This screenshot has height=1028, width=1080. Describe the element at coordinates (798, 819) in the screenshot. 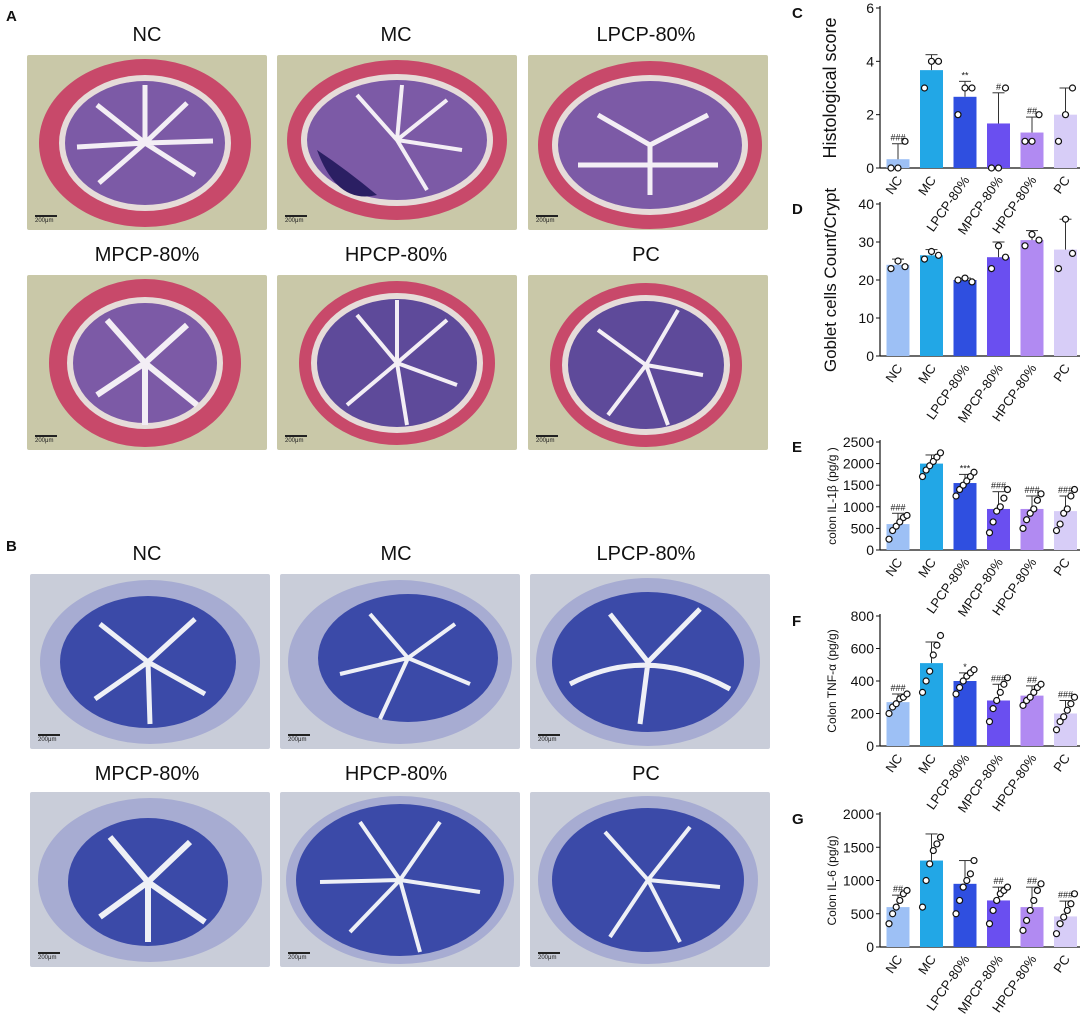

I see `chart-panel-label: G` at that location.